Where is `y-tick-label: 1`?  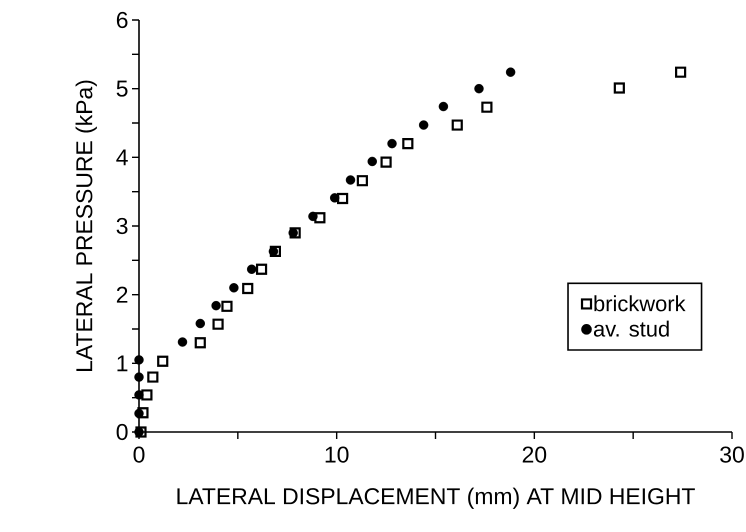
y-tick-label: 1 is located at coordinates (122, 363).